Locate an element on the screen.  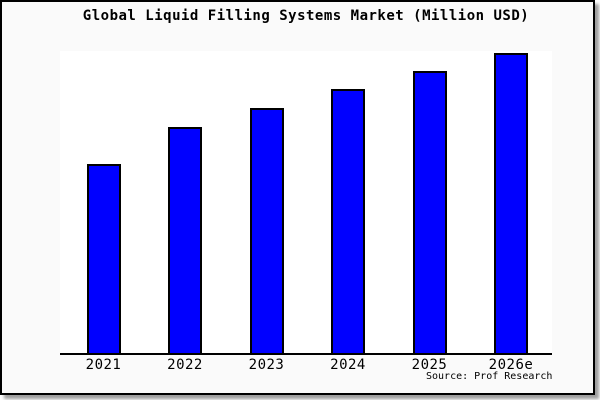
bar-2025 is located at coordinates (429, 212).